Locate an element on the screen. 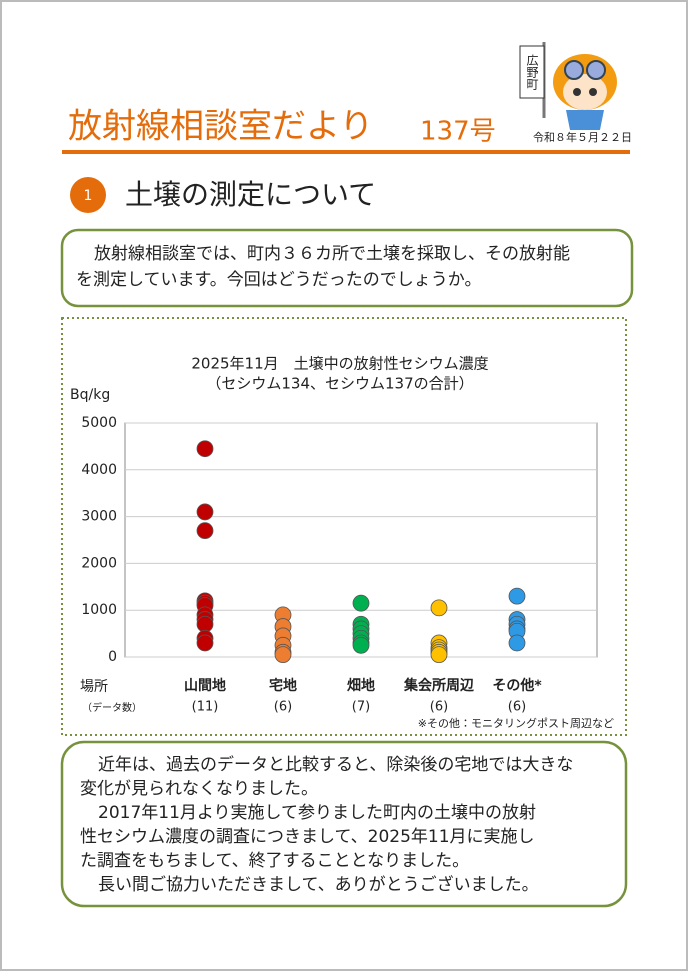  chart-subtitle: （セシウム134、セシウム137の合計） is located at coordinates (339, 384).